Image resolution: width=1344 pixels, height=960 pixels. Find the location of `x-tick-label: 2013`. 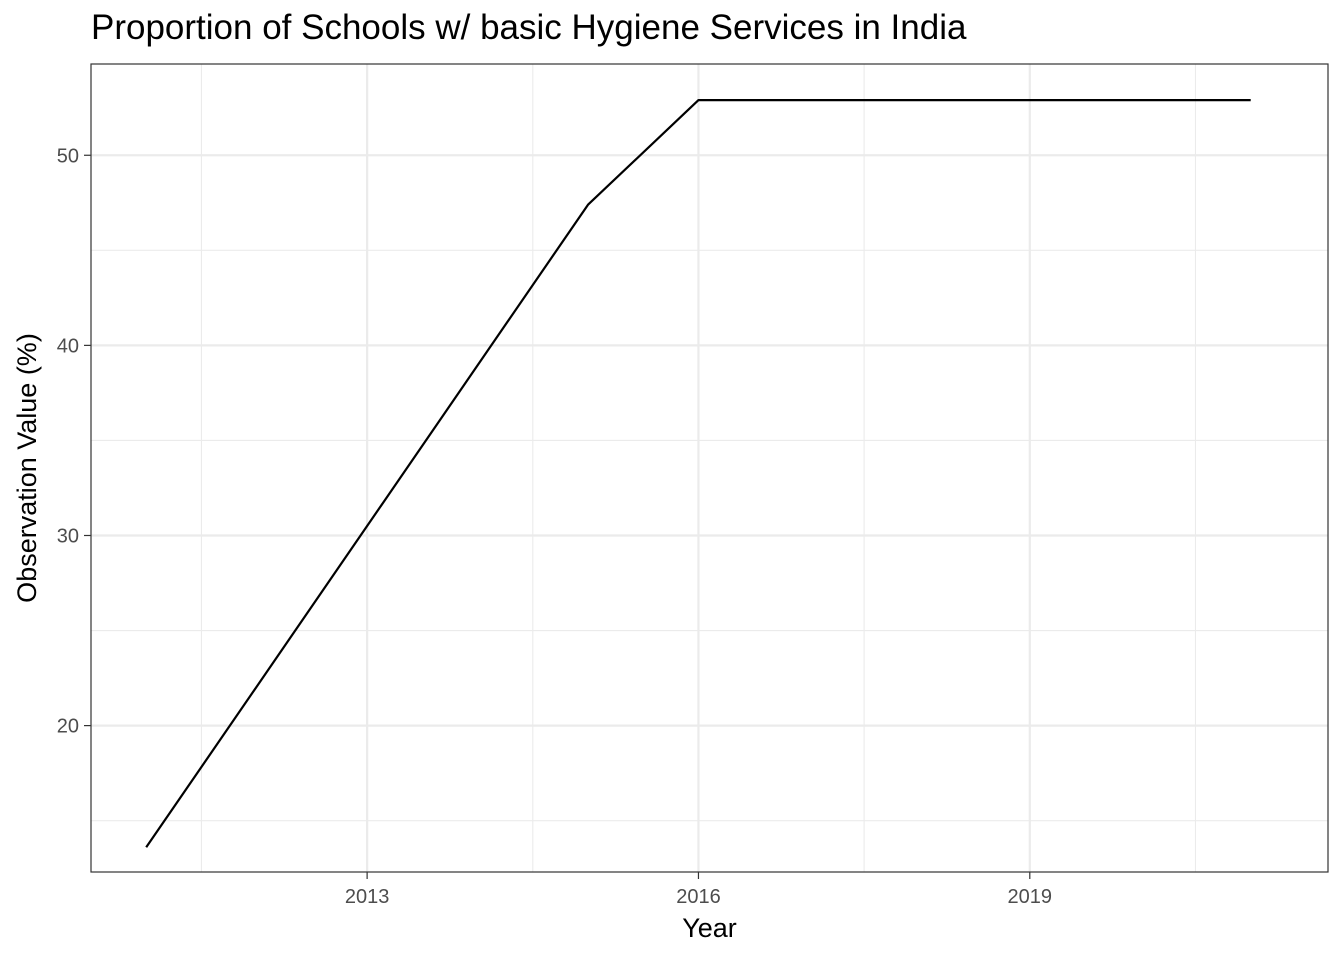

x-tick-label: 2013 is located at coordinates (367, 897).